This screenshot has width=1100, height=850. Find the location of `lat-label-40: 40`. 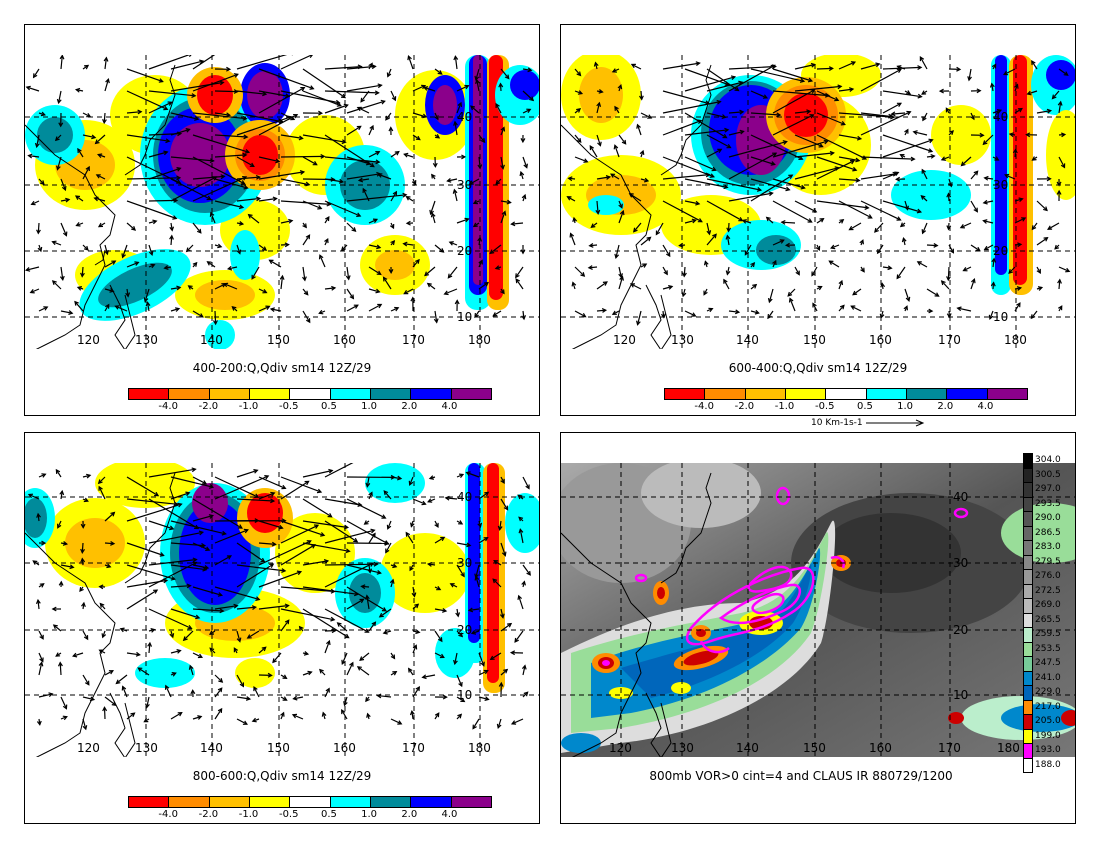

lat-label-40: 40 is located at coordinates (464, 117).